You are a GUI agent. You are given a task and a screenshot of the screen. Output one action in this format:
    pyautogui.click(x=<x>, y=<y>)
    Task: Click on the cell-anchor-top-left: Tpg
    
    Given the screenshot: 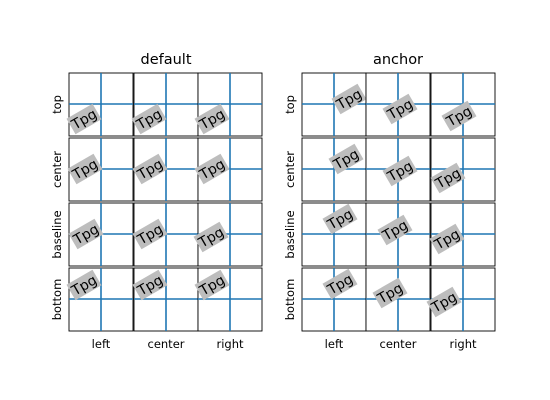 What is the action you would take?
    pyautogui.click(x=334, y=104)
    